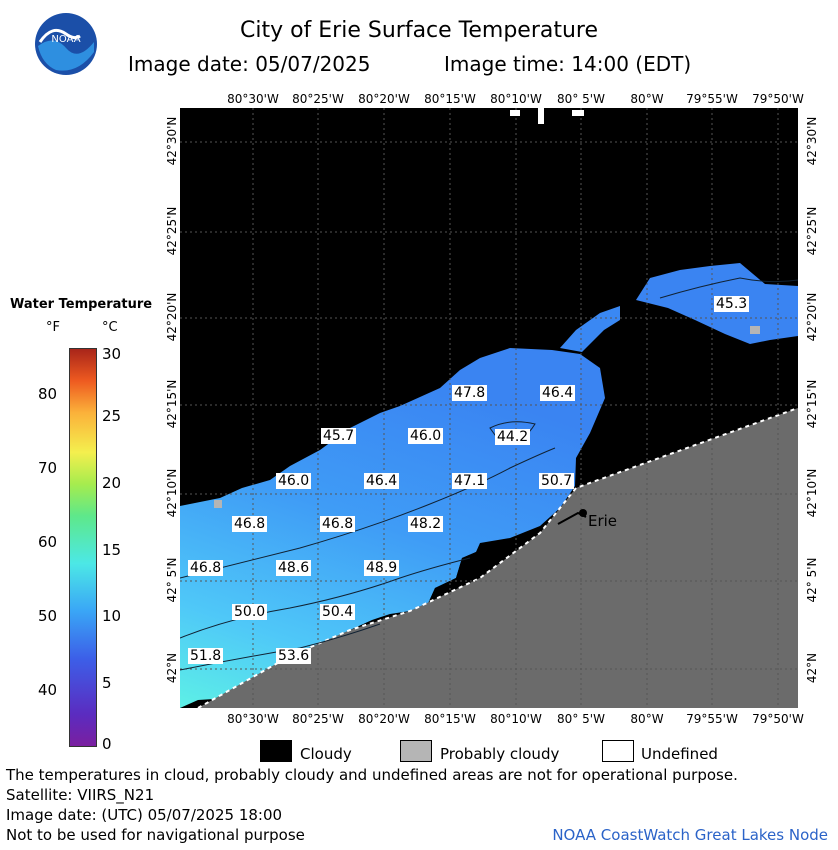 The width and height of the screenshot is (838, 850). Describe the element at coordinates (453, 578) in the screenshot. I see `cloud-patch` at that location.